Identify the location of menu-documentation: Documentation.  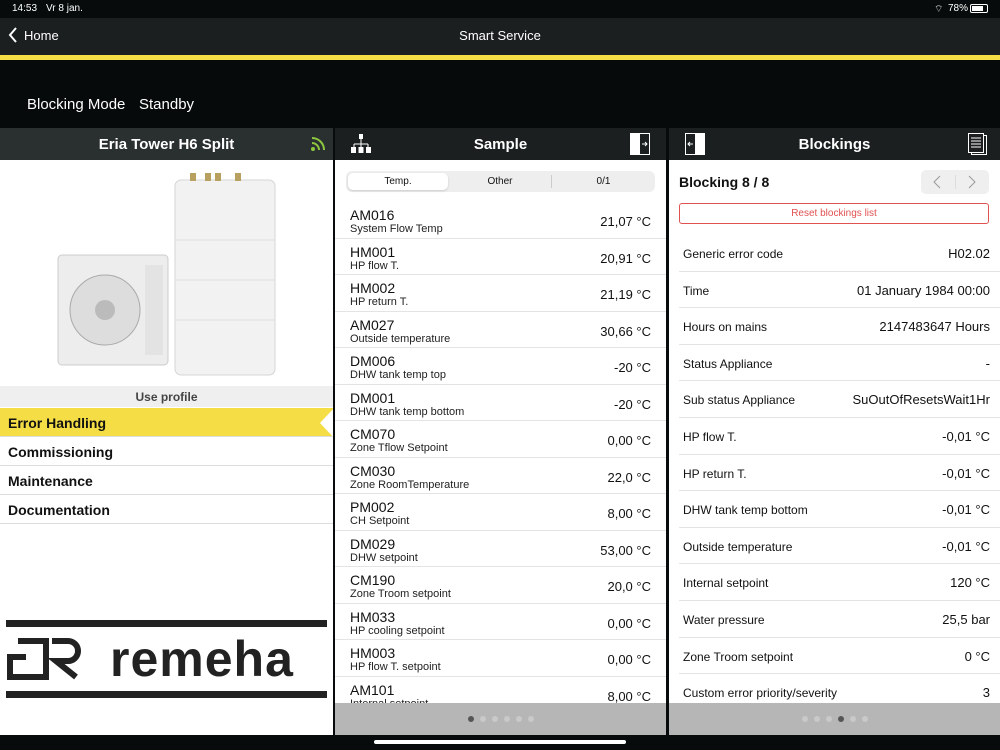
(166, 509).